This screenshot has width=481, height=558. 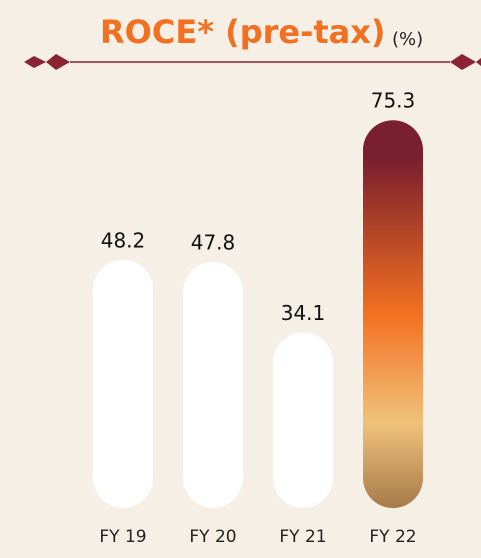 I want to click on value-label: 75.3, so click(x=393, y=101).